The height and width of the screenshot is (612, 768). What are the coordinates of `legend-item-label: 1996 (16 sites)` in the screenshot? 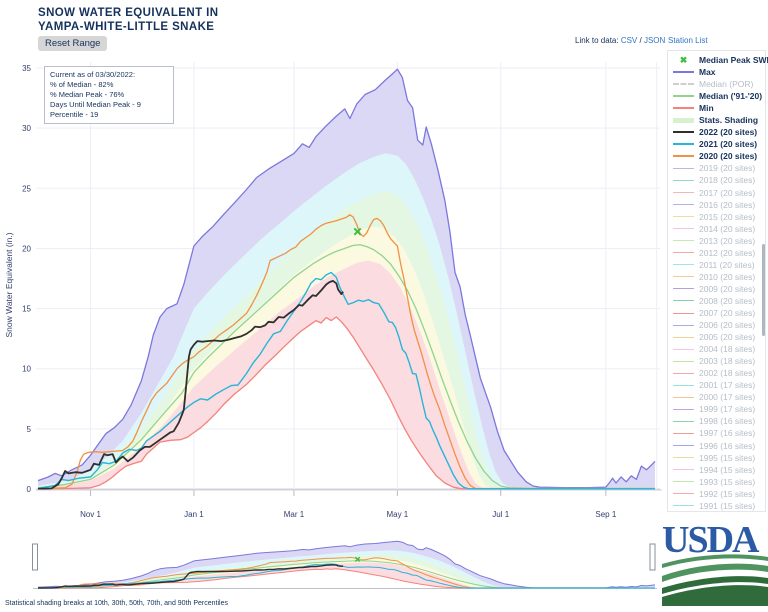 It's located at (727, 445).